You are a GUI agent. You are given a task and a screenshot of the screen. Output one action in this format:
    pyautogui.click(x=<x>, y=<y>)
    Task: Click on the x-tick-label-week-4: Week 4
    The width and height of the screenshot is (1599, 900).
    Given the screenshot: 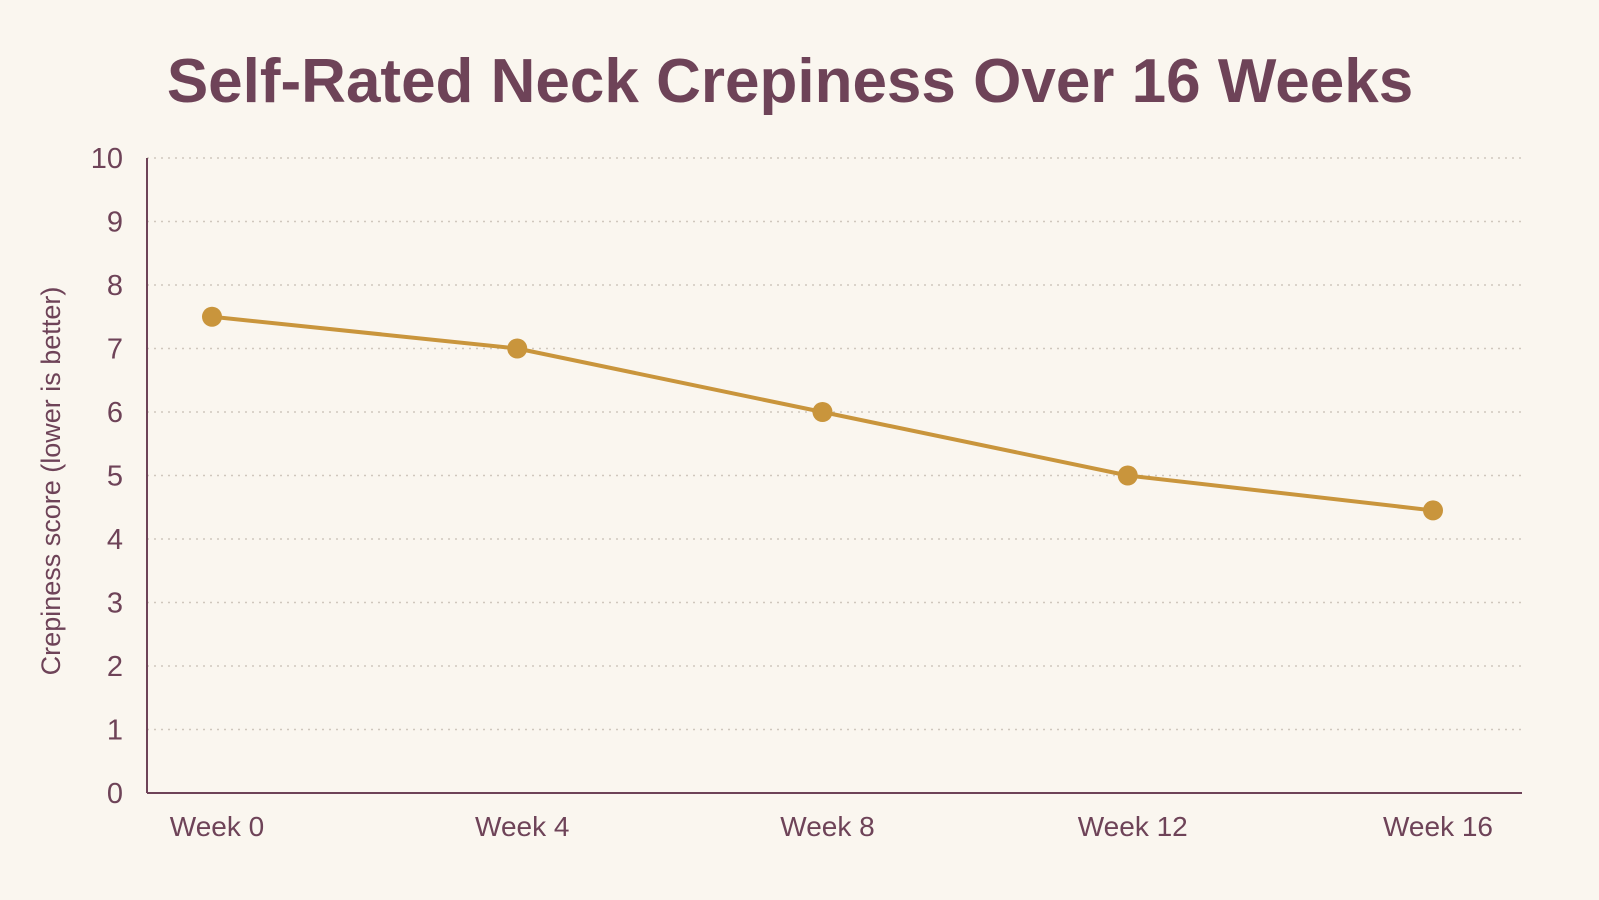 What is the action you would take?
    pyautogui.click(x=522, y=826)
    